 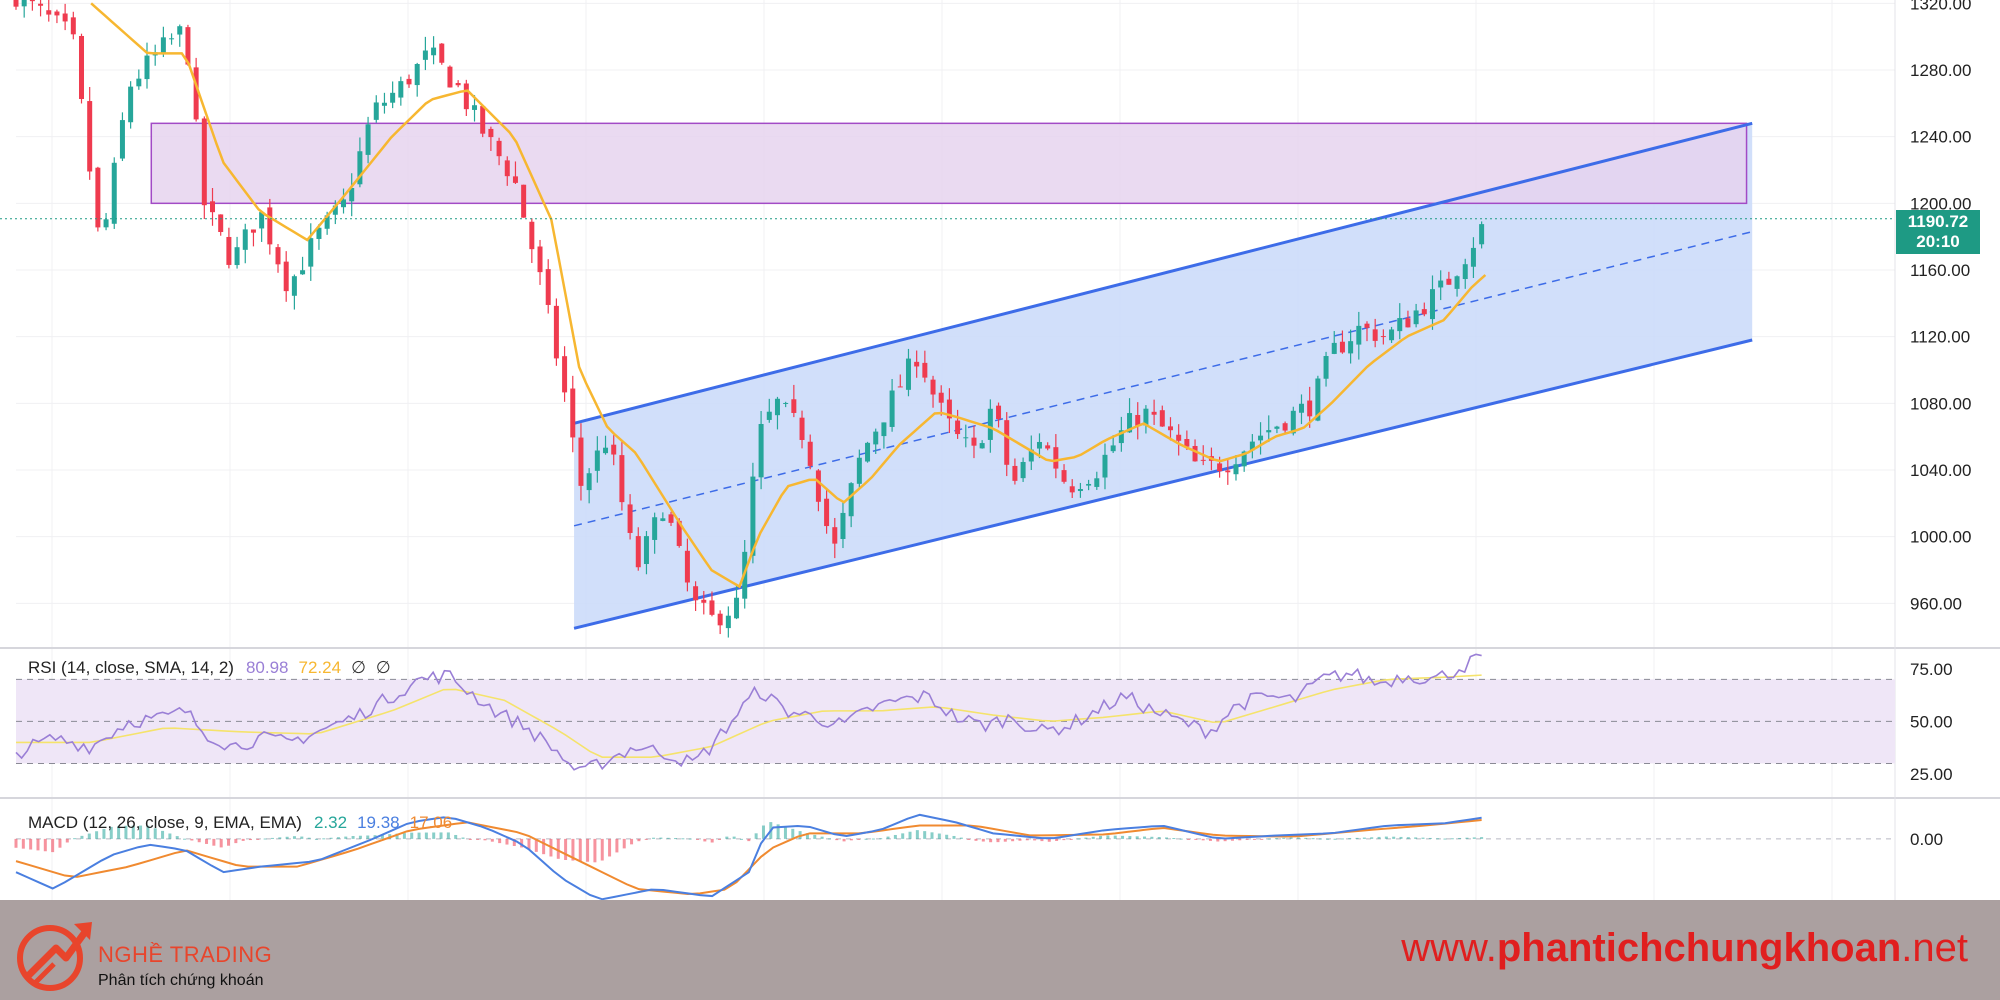 I want to click on rsi-axis-label: 75.00, so click(x=1931, y=669).